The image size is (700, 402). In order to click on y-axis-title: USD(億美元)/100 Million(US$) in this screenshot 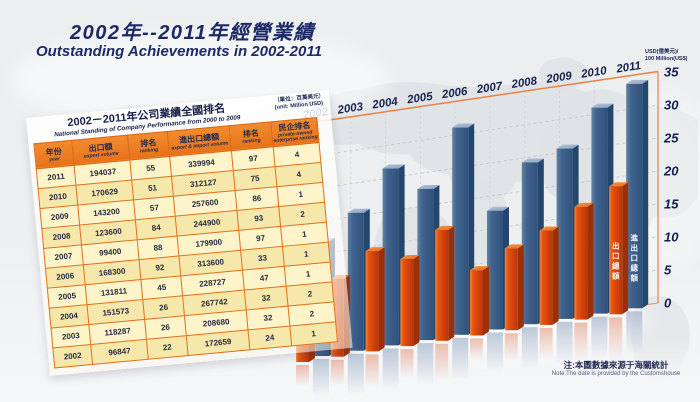, I will do `click(666, 54)`.